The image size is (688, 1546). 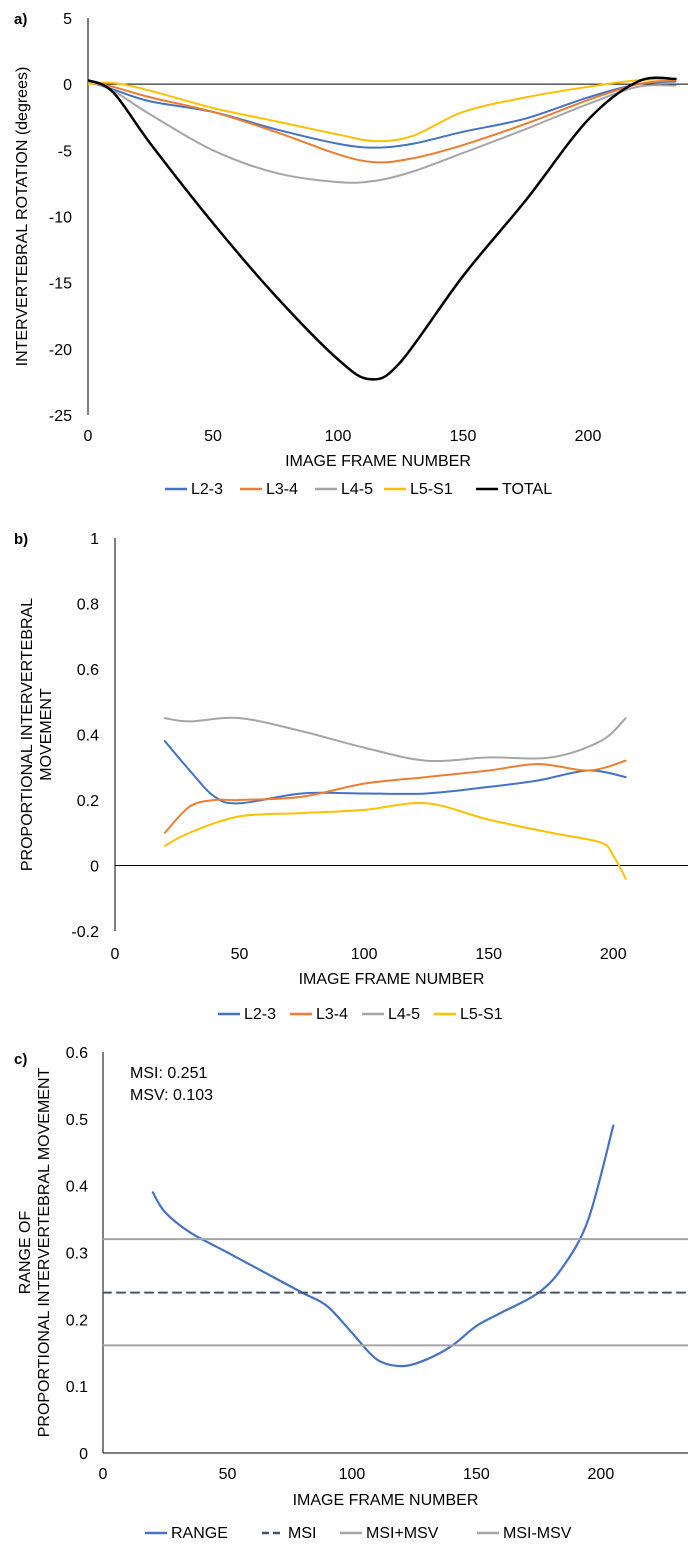 I want to click on y-tick-label: -15, so click(x=60, y=284).